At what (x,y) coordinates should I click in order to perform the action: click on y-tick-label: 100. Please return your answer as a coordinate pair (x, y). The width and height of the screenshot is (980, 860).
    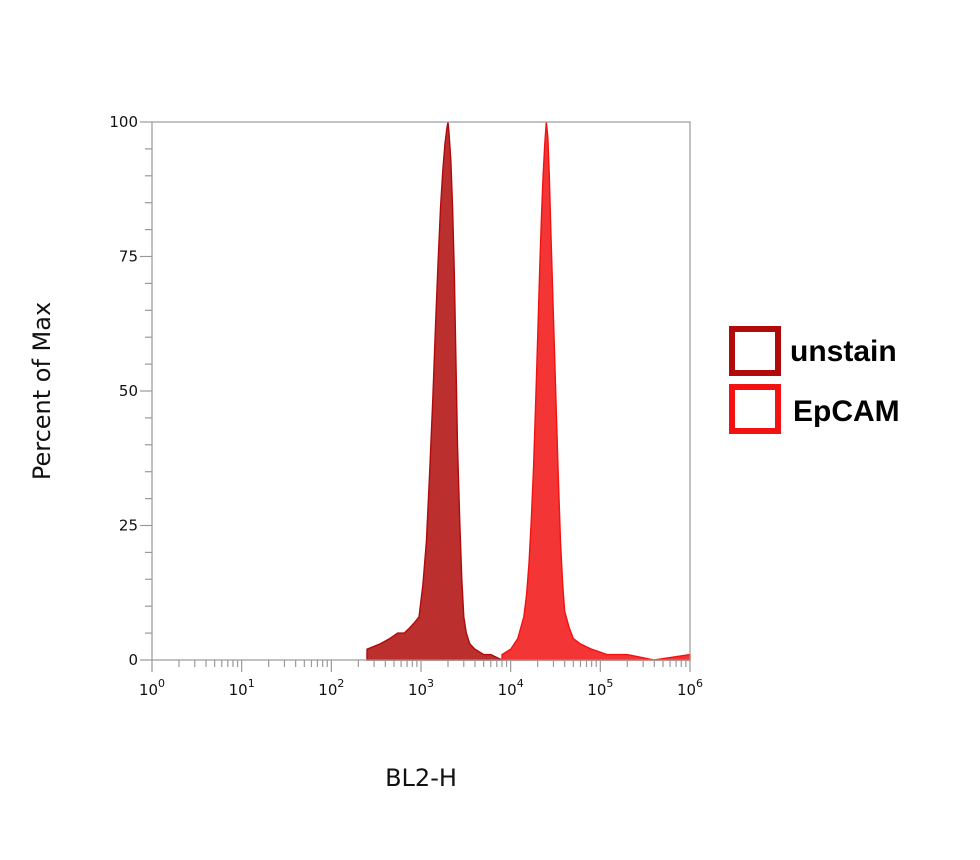
    Looking at the image, I should click on (123, 122).